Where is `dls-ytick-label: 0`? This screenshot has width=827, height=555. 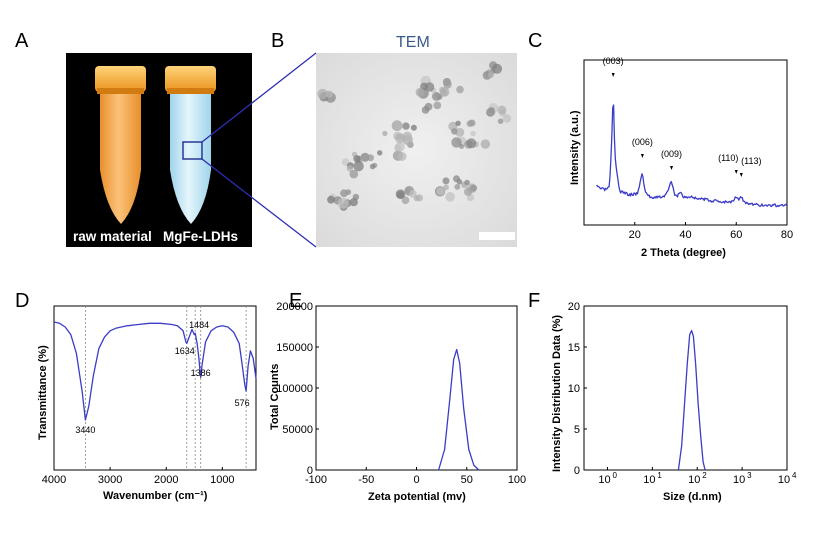
dls-ytick-label: 0 is located at coordinates (577, 471).